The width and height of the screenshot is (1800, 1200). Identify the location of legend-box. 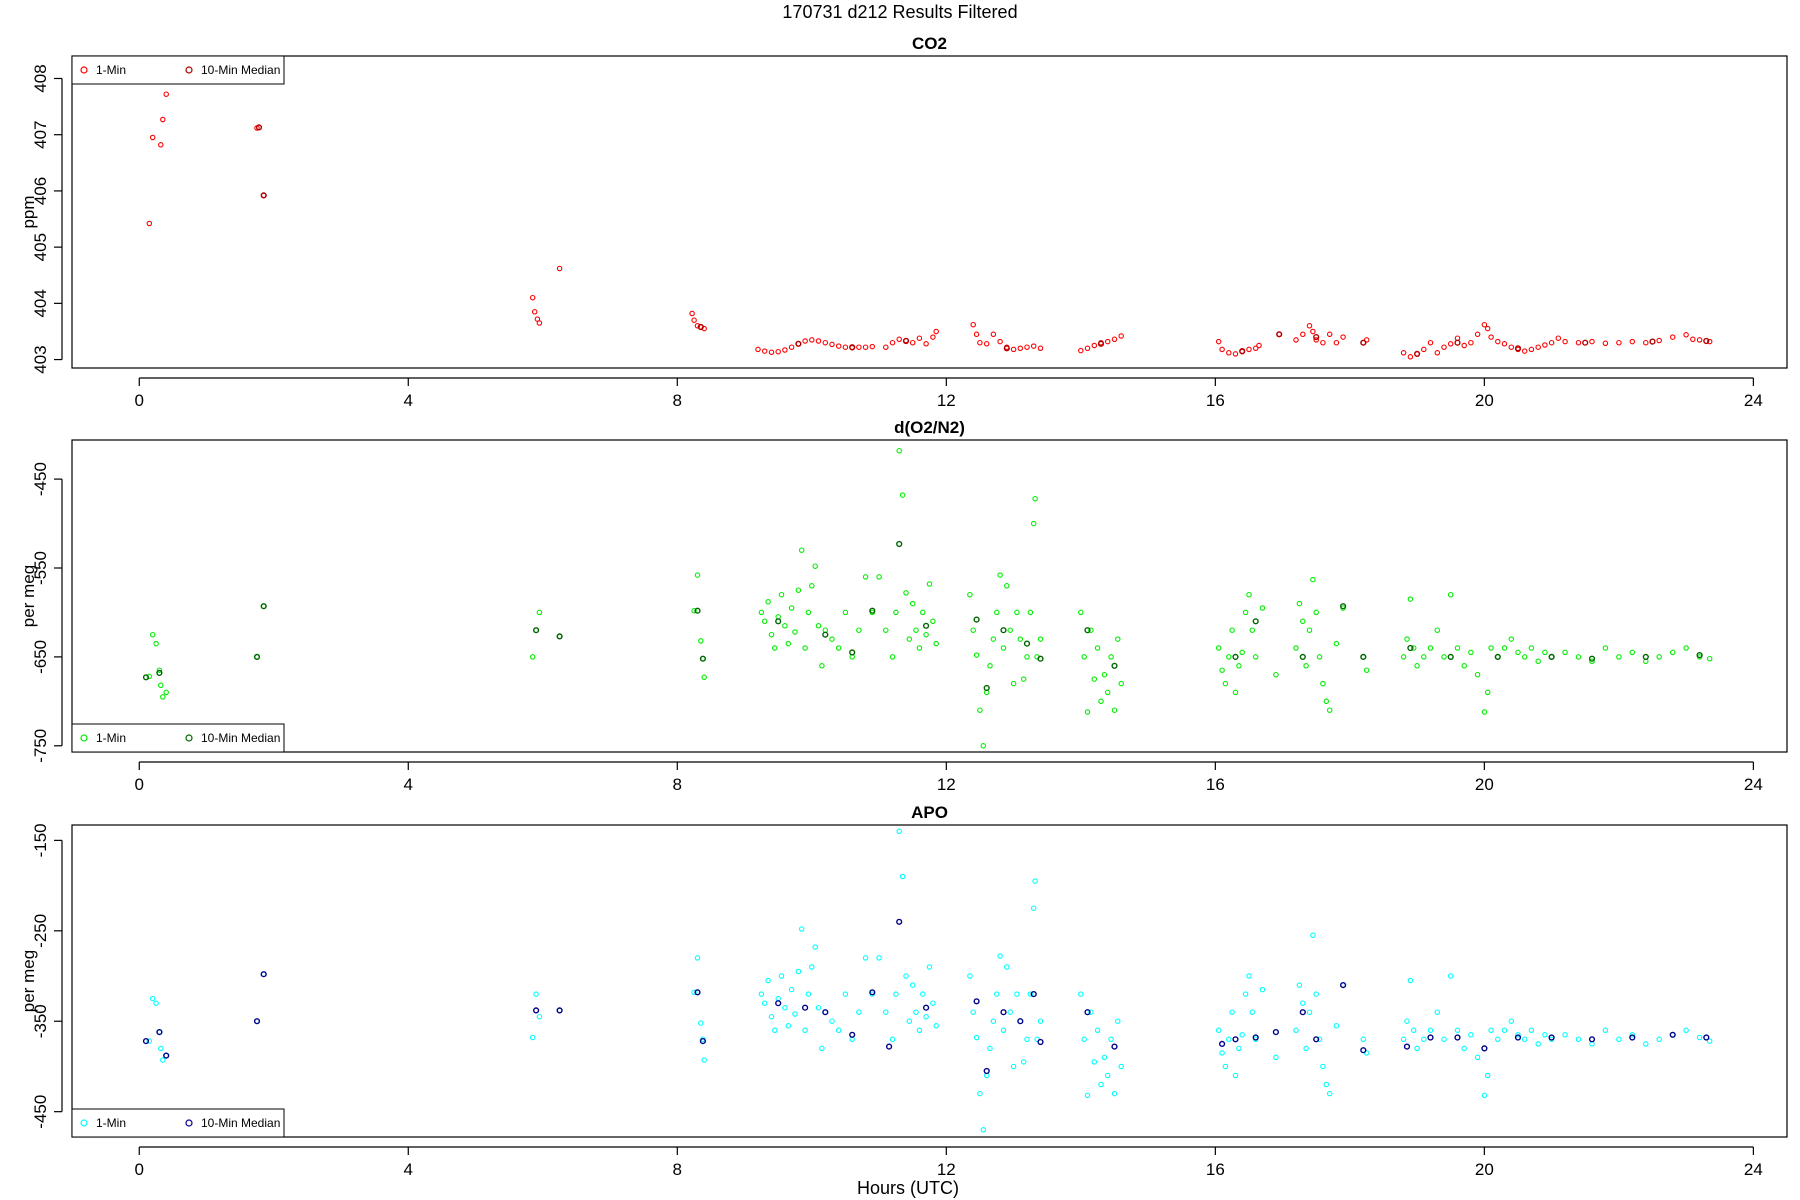
(178, 1123).